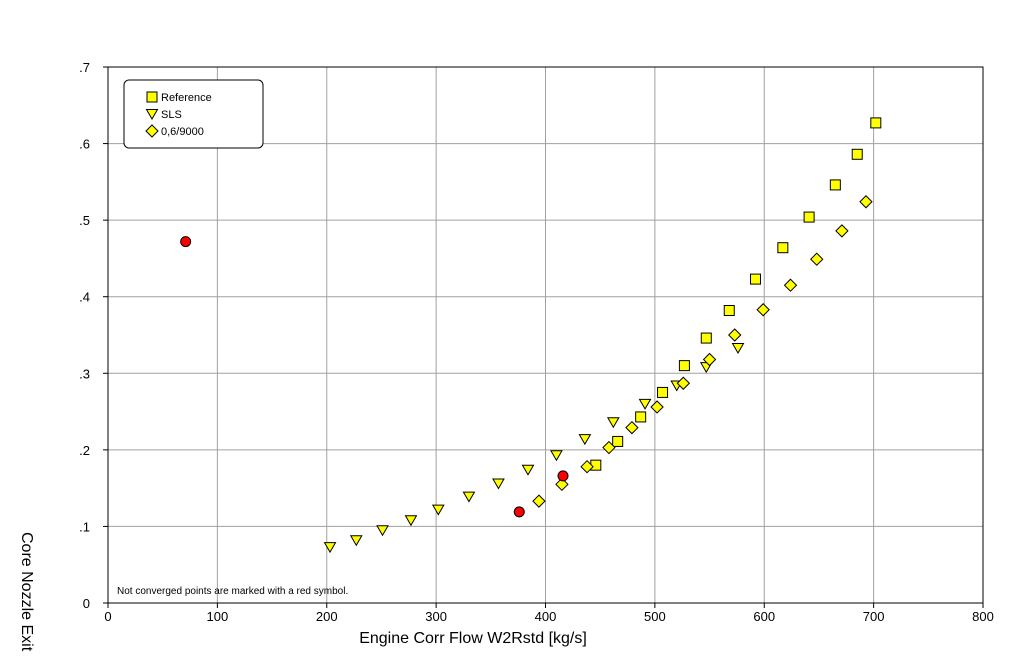  I want to click on y-tick-label: .5, so click(84, 220).